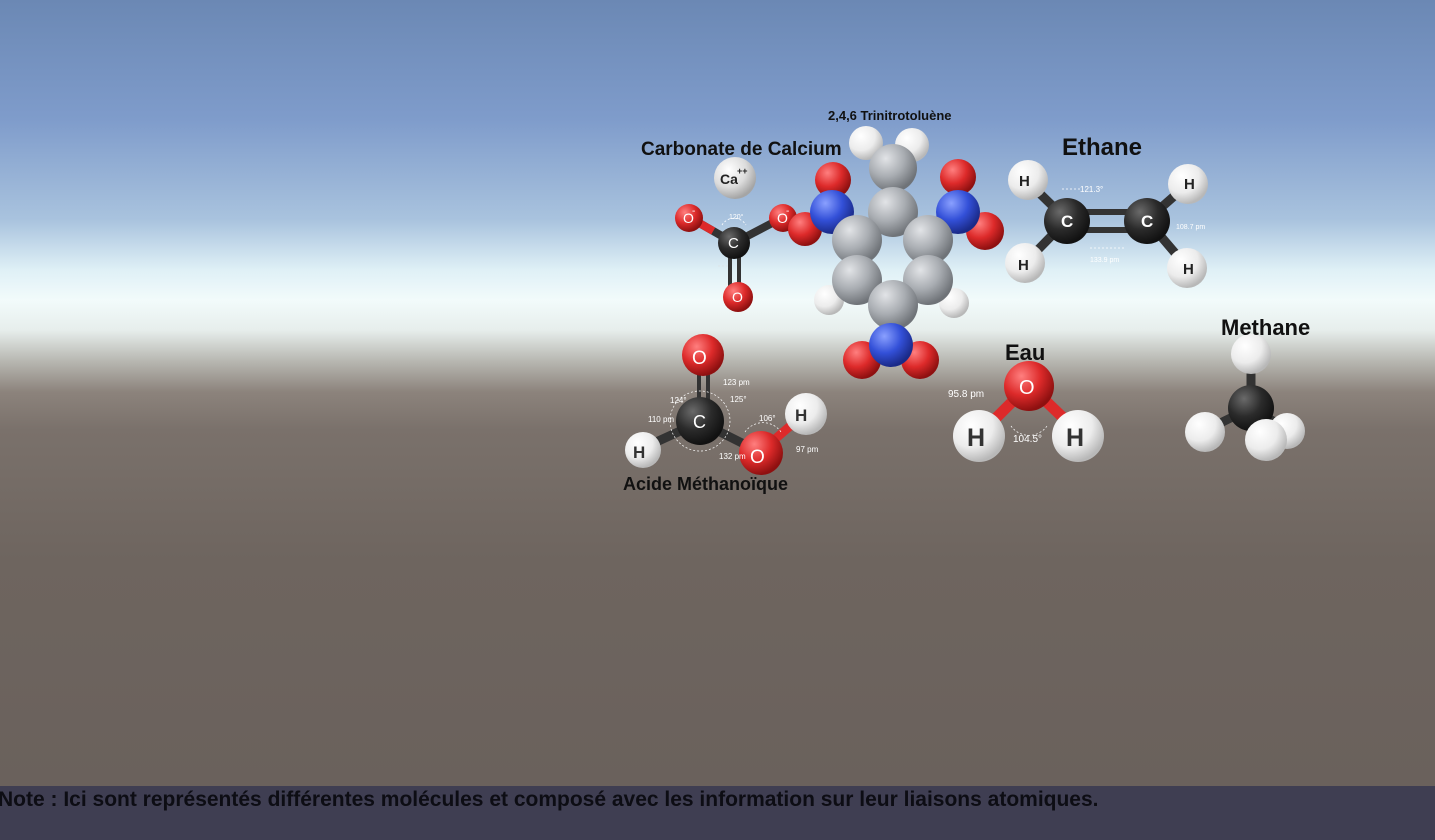 The height and width of the screenshot is (840, 1435). What do you see at coordinates (661, 419) in the screenshot?
I see `bond-length-label: 110 pm` at bounding box center [661, 419].